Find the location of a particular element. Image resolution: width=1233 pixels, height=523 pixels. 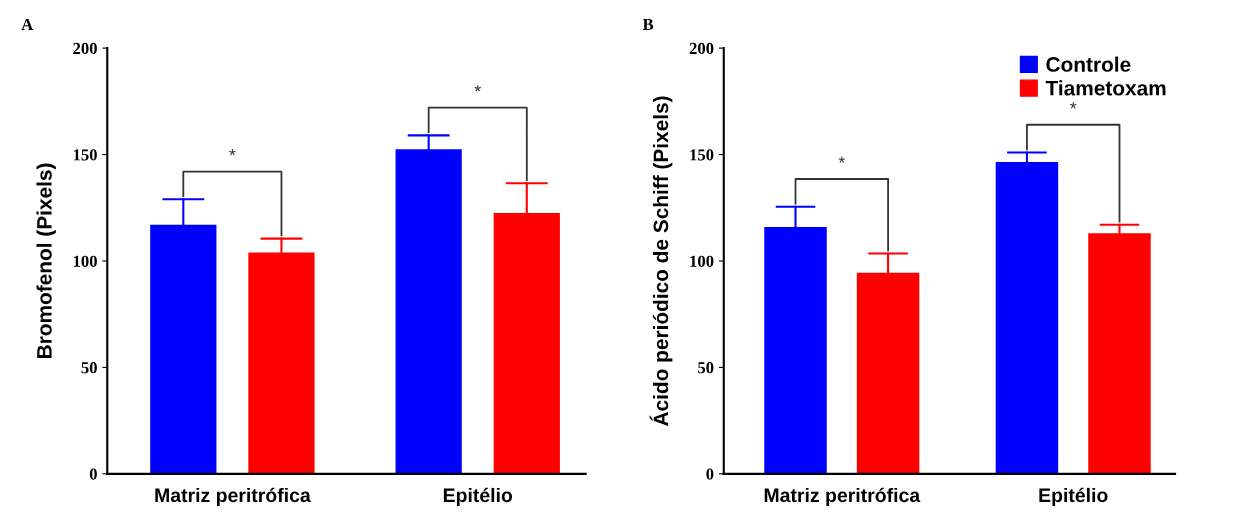

y-axis-title: Bromofenol (Pixels) is located at coordinates (46, 260).